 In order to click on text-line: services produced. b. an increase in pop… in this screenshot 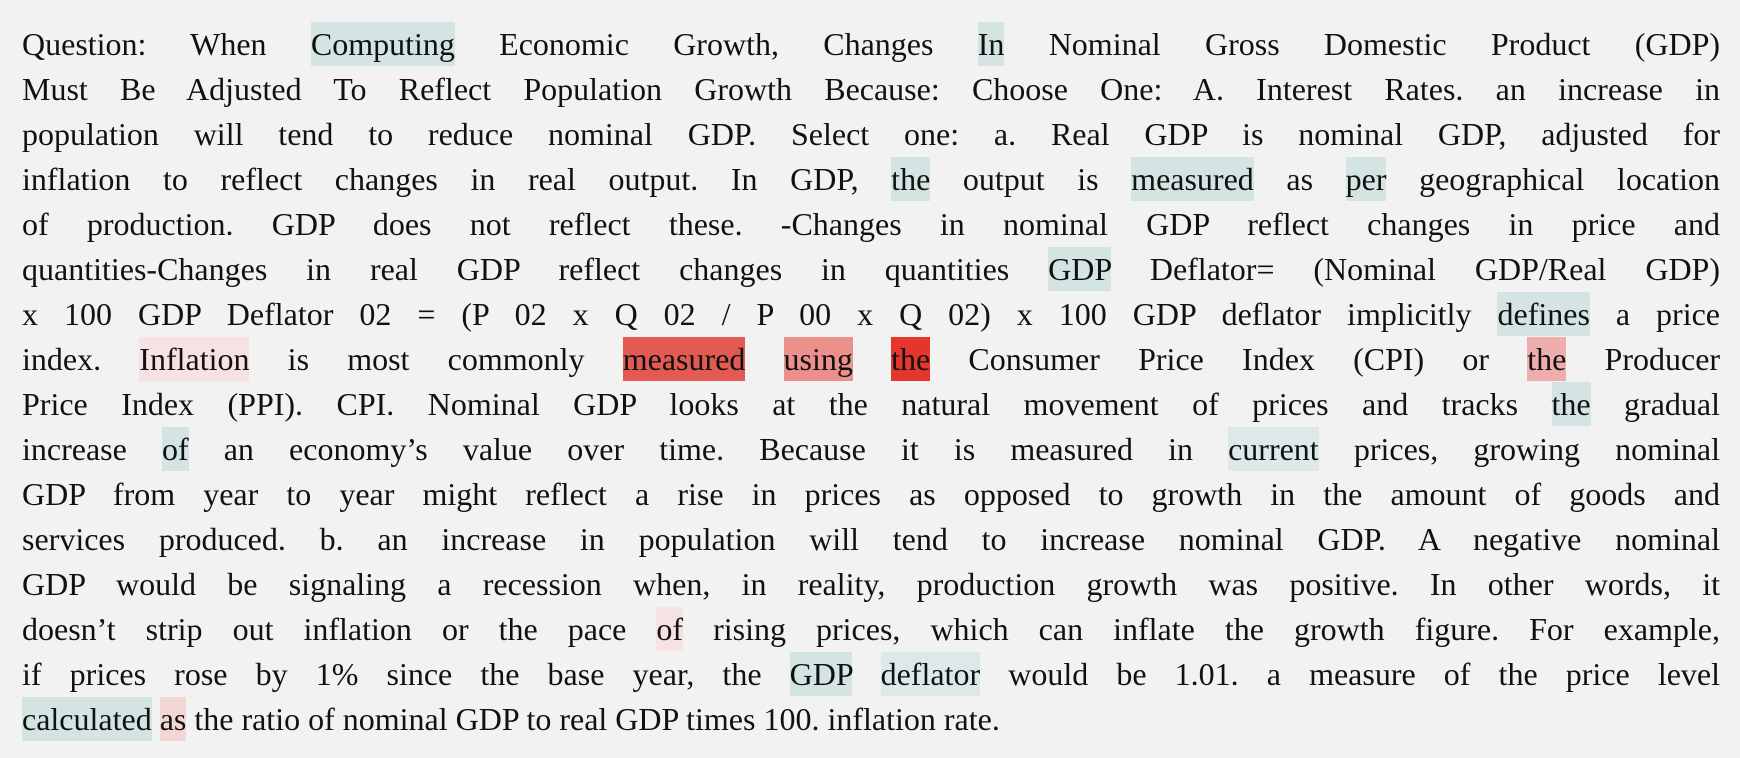, I will do `click(871, 539)`.